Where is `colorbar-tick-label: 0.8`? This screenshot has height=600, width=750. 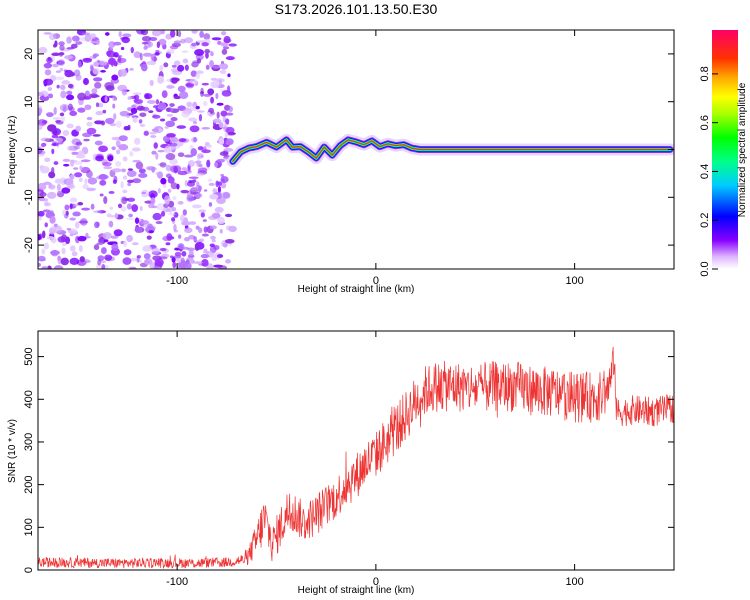 colorbar-tick-label: 0.8 is located at coordinates (705, 73).